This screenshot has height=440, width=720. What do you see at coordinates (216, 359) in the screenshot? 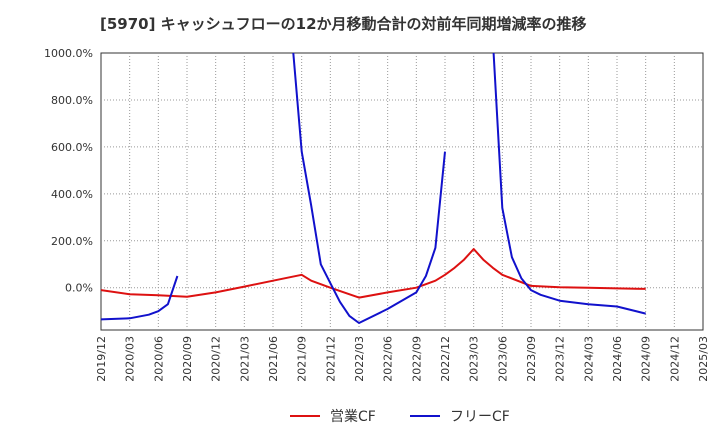
I see `x-tick-label: 2020/12` at bounding box center [216, 359].